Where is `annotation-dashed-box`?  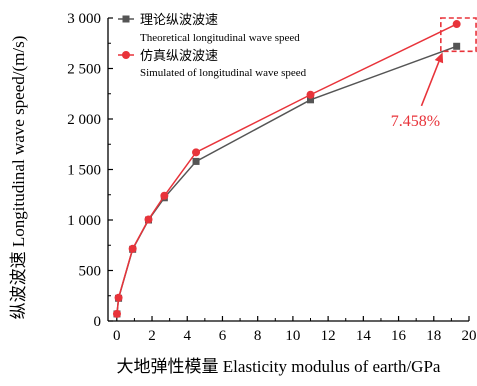
annotation-dashed-box is located at coordinates (458, 35).